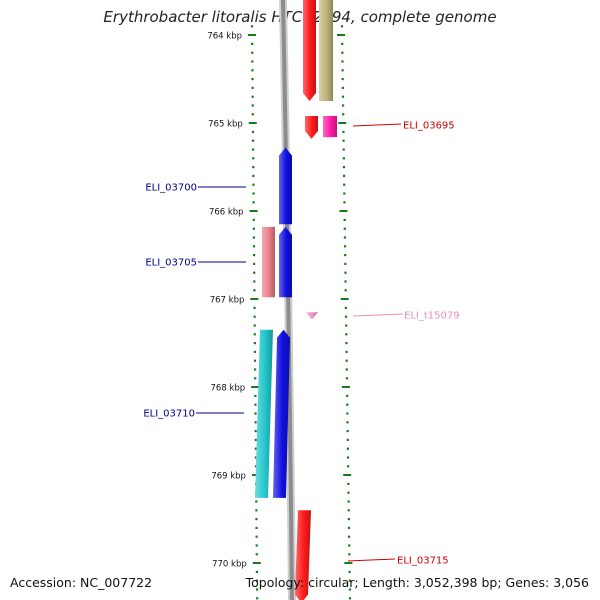 This screenshot has width=600, height=600. What do you see at coordinates (377, 125) in the screenshot?
I see `lbl-03695-leader-line` at bounding box center [377, 125].